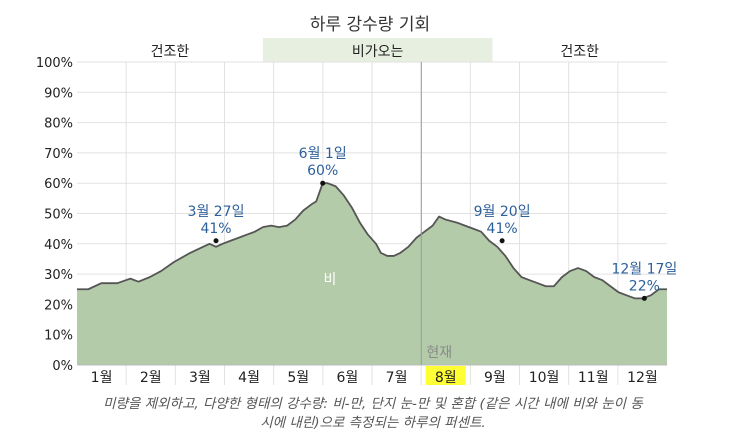 Image resolution: width=756 pixels, height=444 pixels. I want to click on x-tick-5: 6월, so click(348, 378).